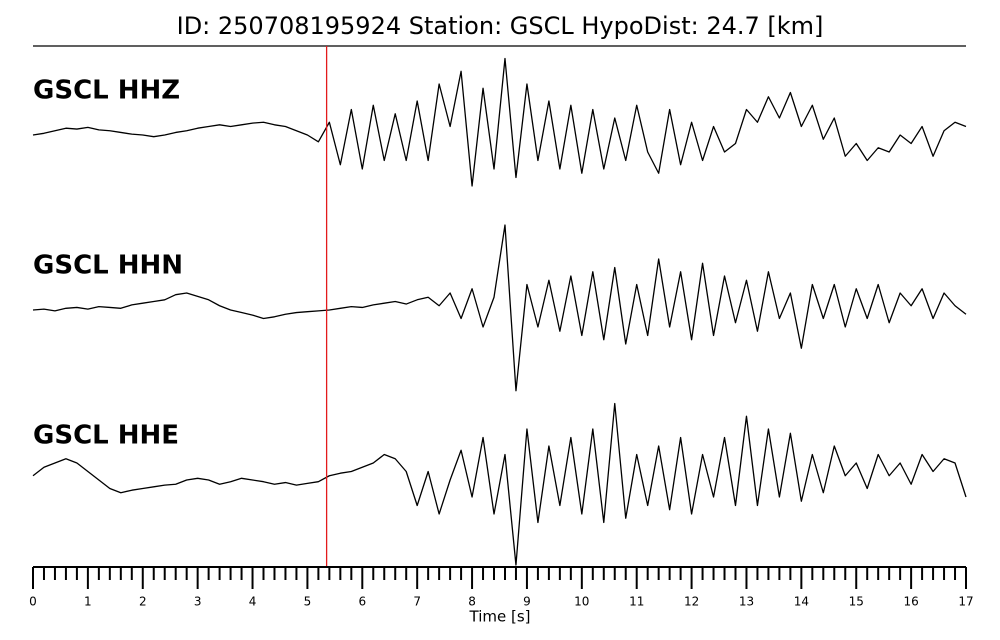  Describe the element at coordinates (33, 602) in the screenshot. I see `x-tick-label: 0` at that location.